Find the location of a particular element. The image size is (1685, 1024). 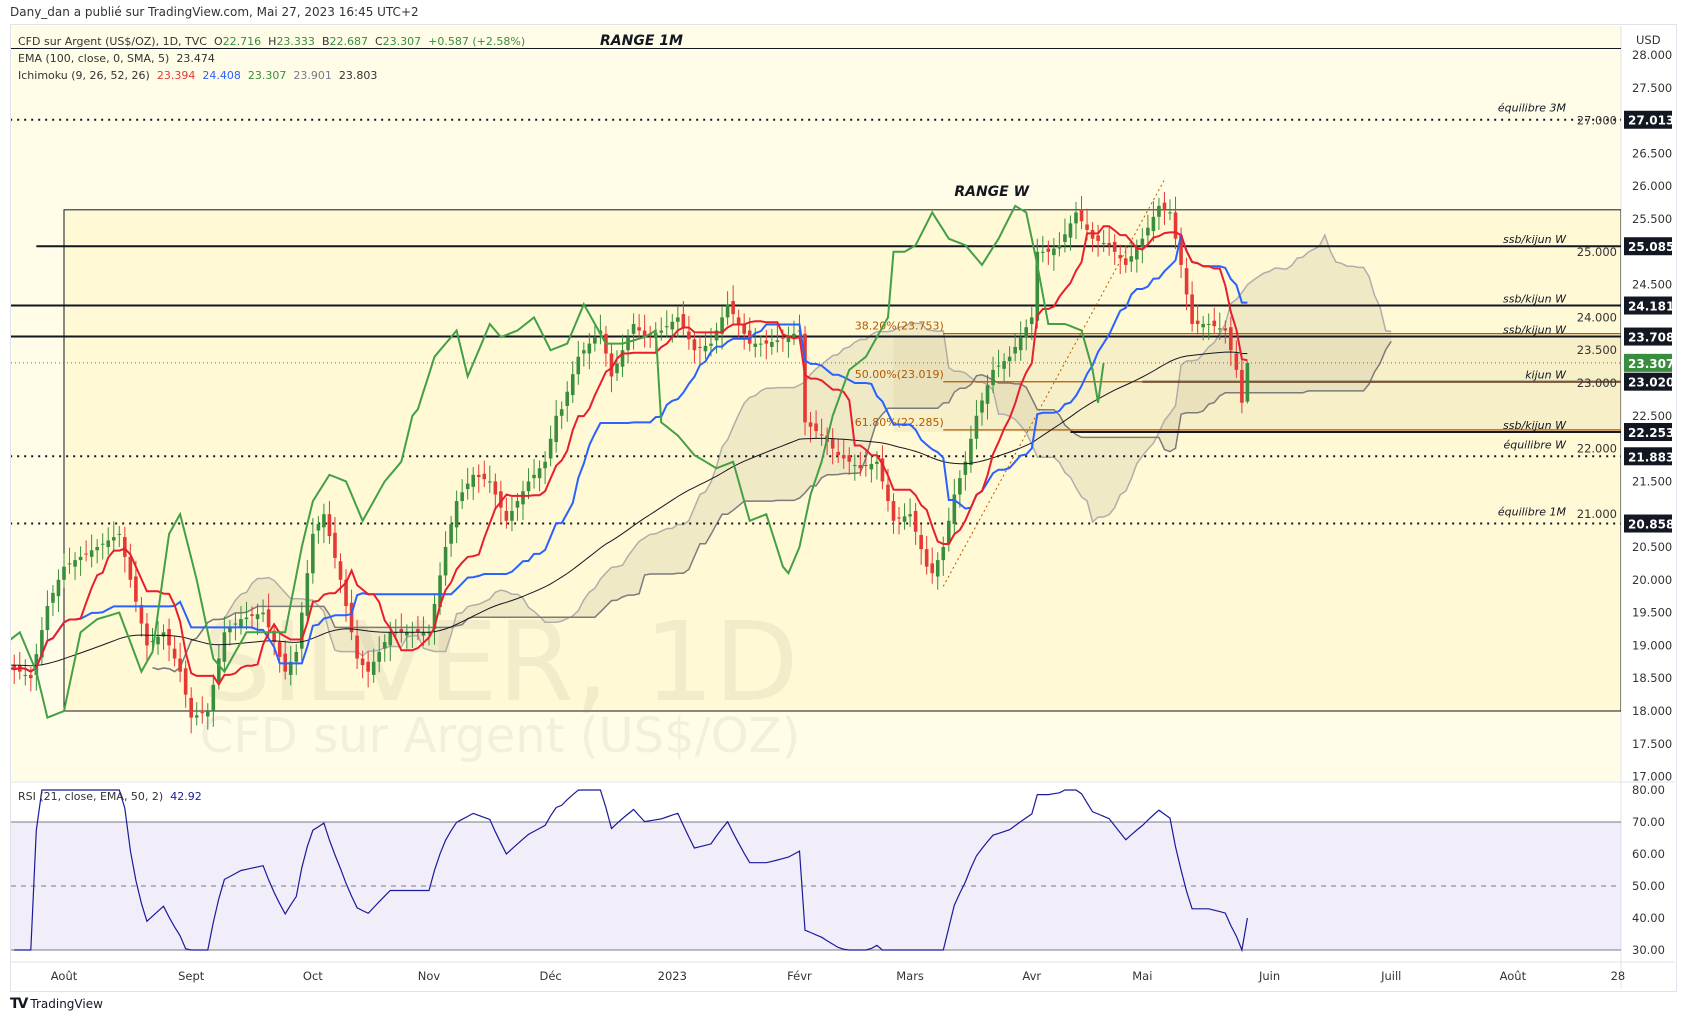

currency-label: USD is located at coordinates (1648, 40).